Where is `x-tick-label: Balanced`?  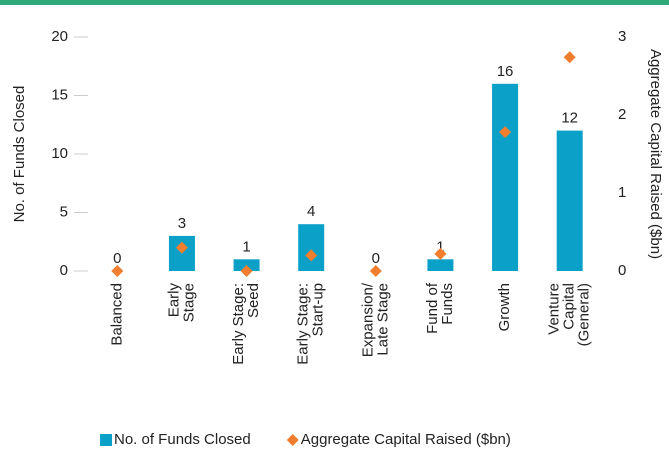
x-tick-label: Balanced is located at coordinates (116, 314).